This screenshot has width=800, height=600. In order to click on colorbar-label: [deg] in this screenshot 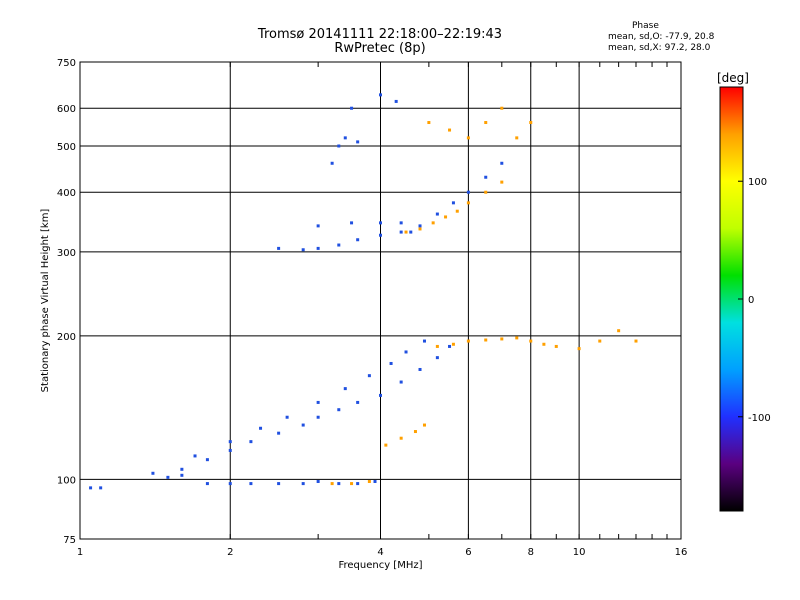, I will do `click(733, 78)`.